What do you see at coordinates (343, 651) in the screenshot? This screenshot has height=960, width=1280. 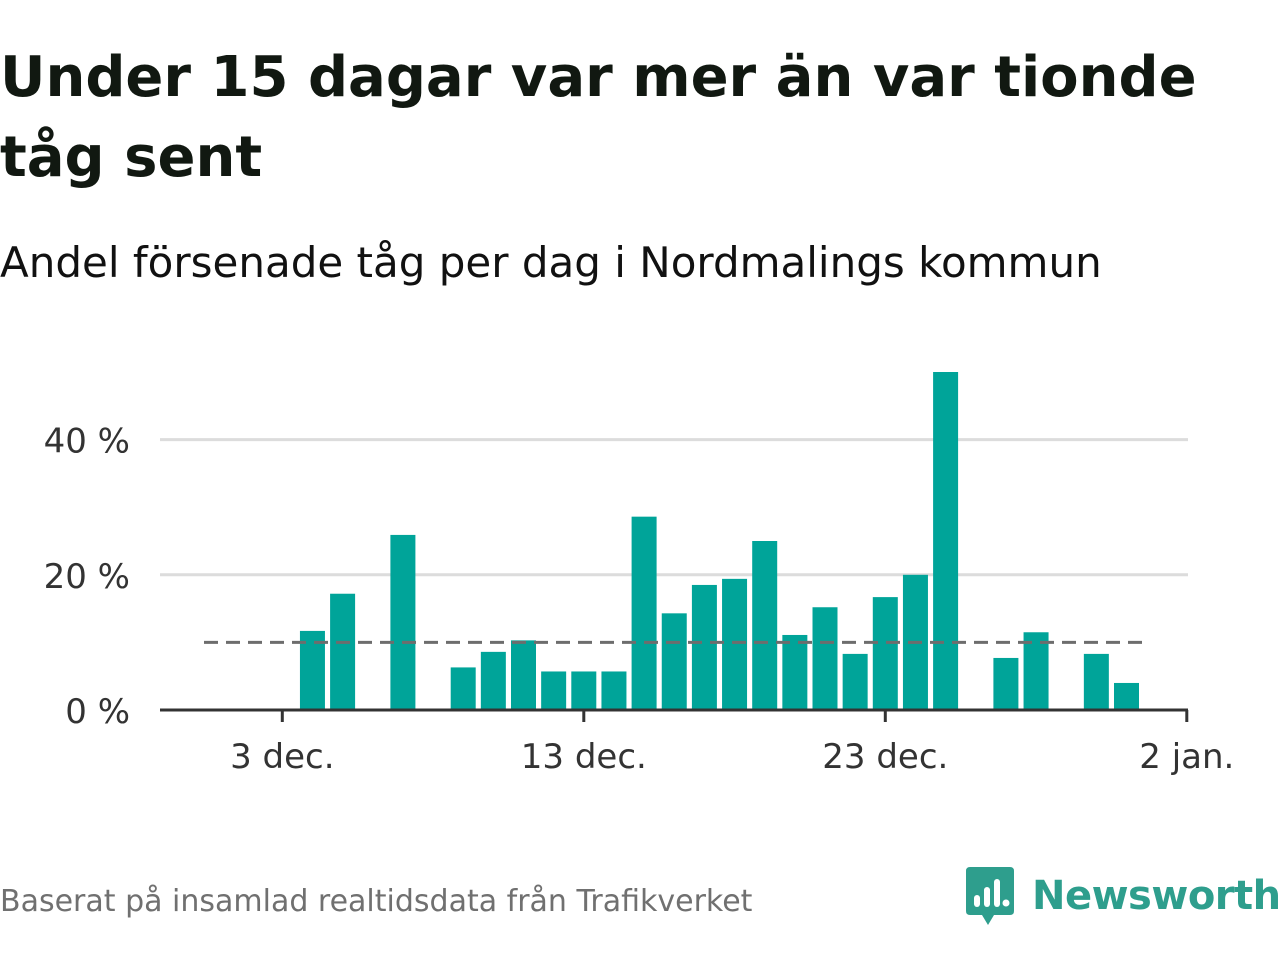 I see `bar-5-dec` at bounding box center [343, 651].